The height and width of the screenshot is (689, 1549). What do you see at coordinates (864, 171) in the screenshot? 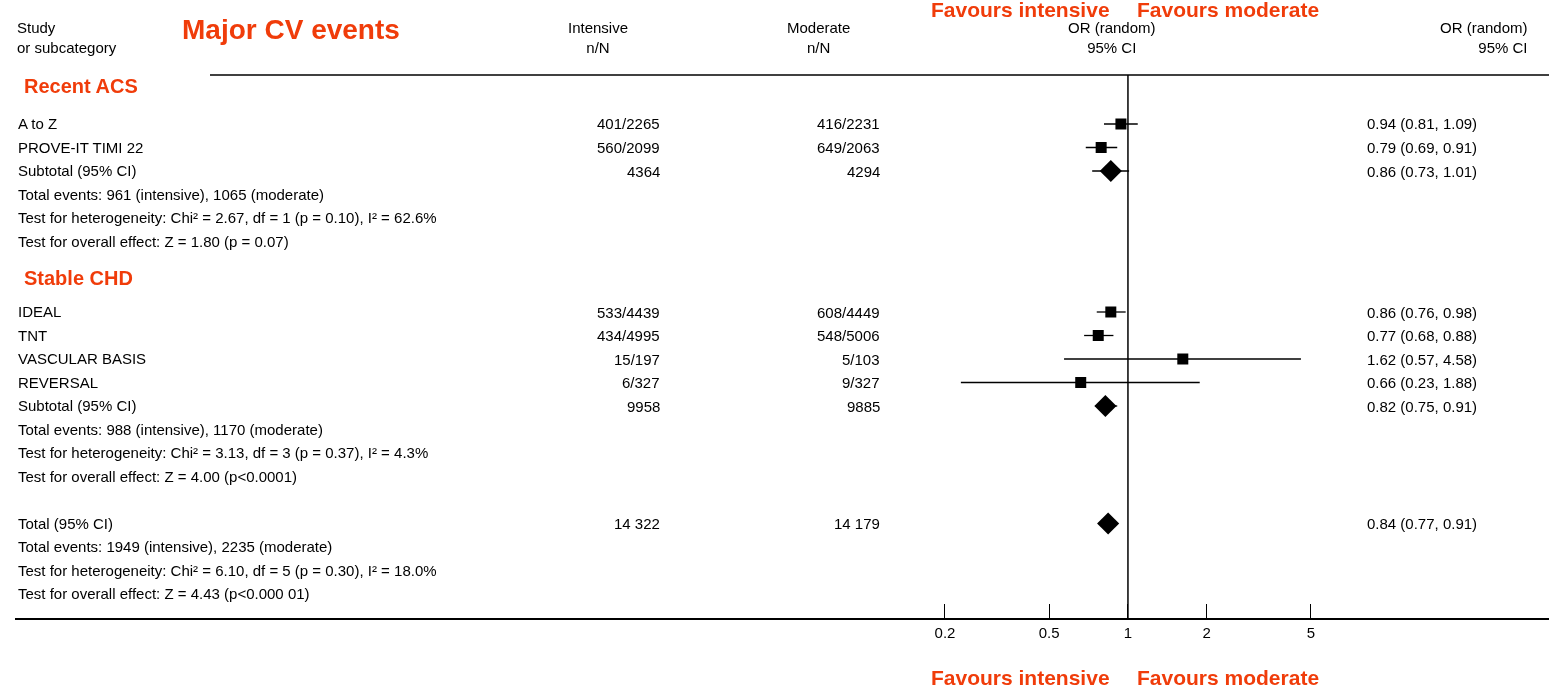
I see `annotation: 4294` at bounding box center [864, 171].